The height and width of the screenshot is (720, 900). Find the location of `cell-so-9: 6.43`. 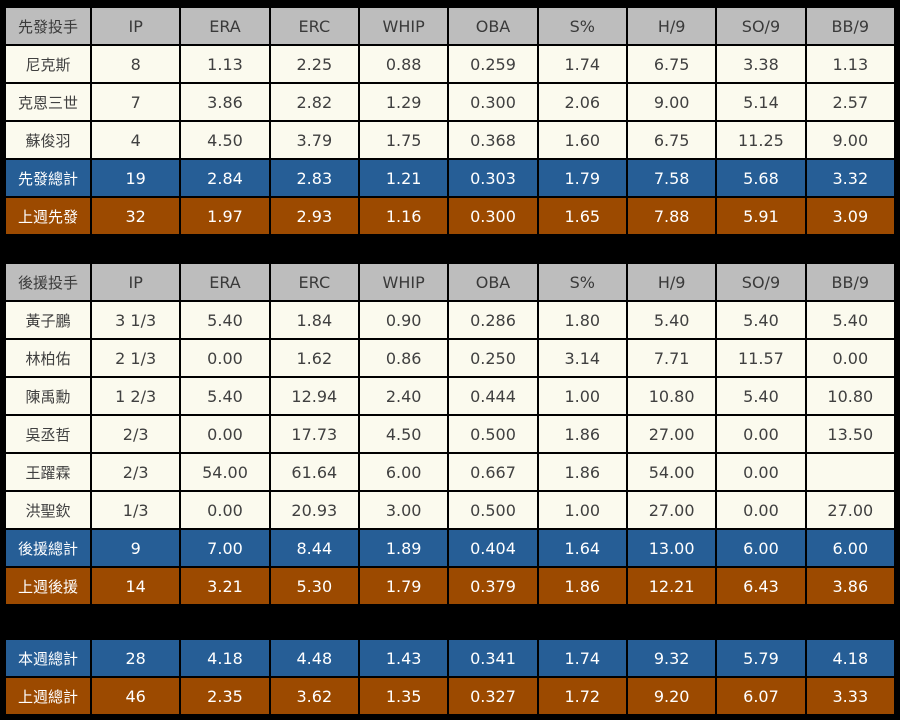

cell-so-9: 6.43 is located at coordinates (761, 586).